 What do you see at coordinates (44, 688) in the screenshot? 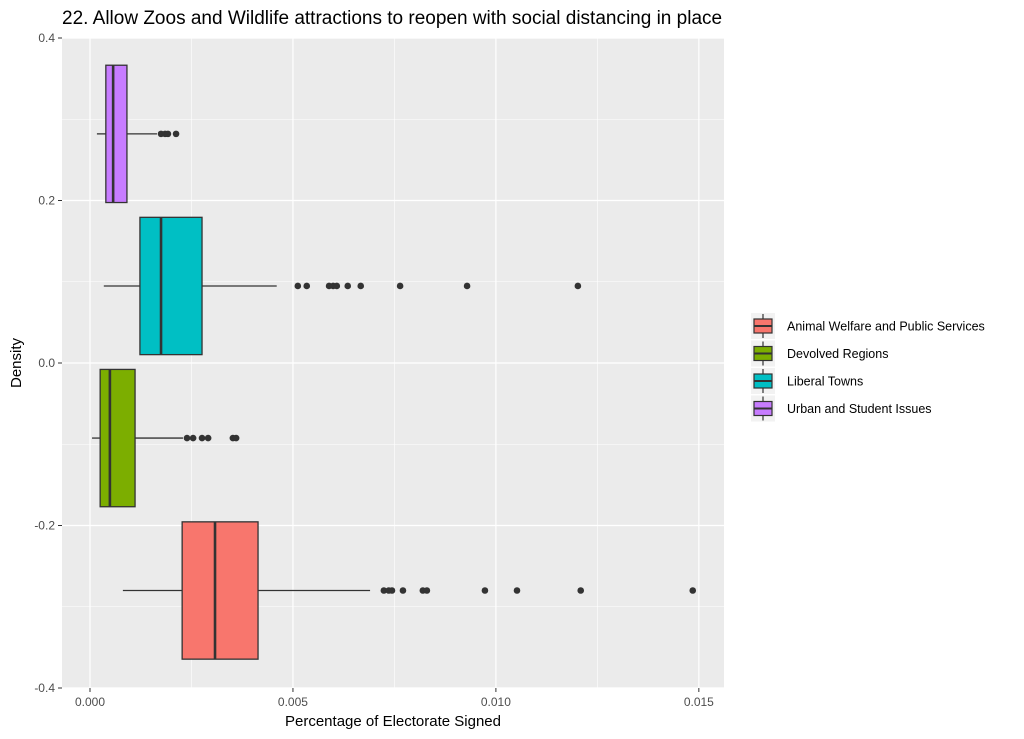
I see `y-tick-label: -0.4` at bounding box center [44, 688].